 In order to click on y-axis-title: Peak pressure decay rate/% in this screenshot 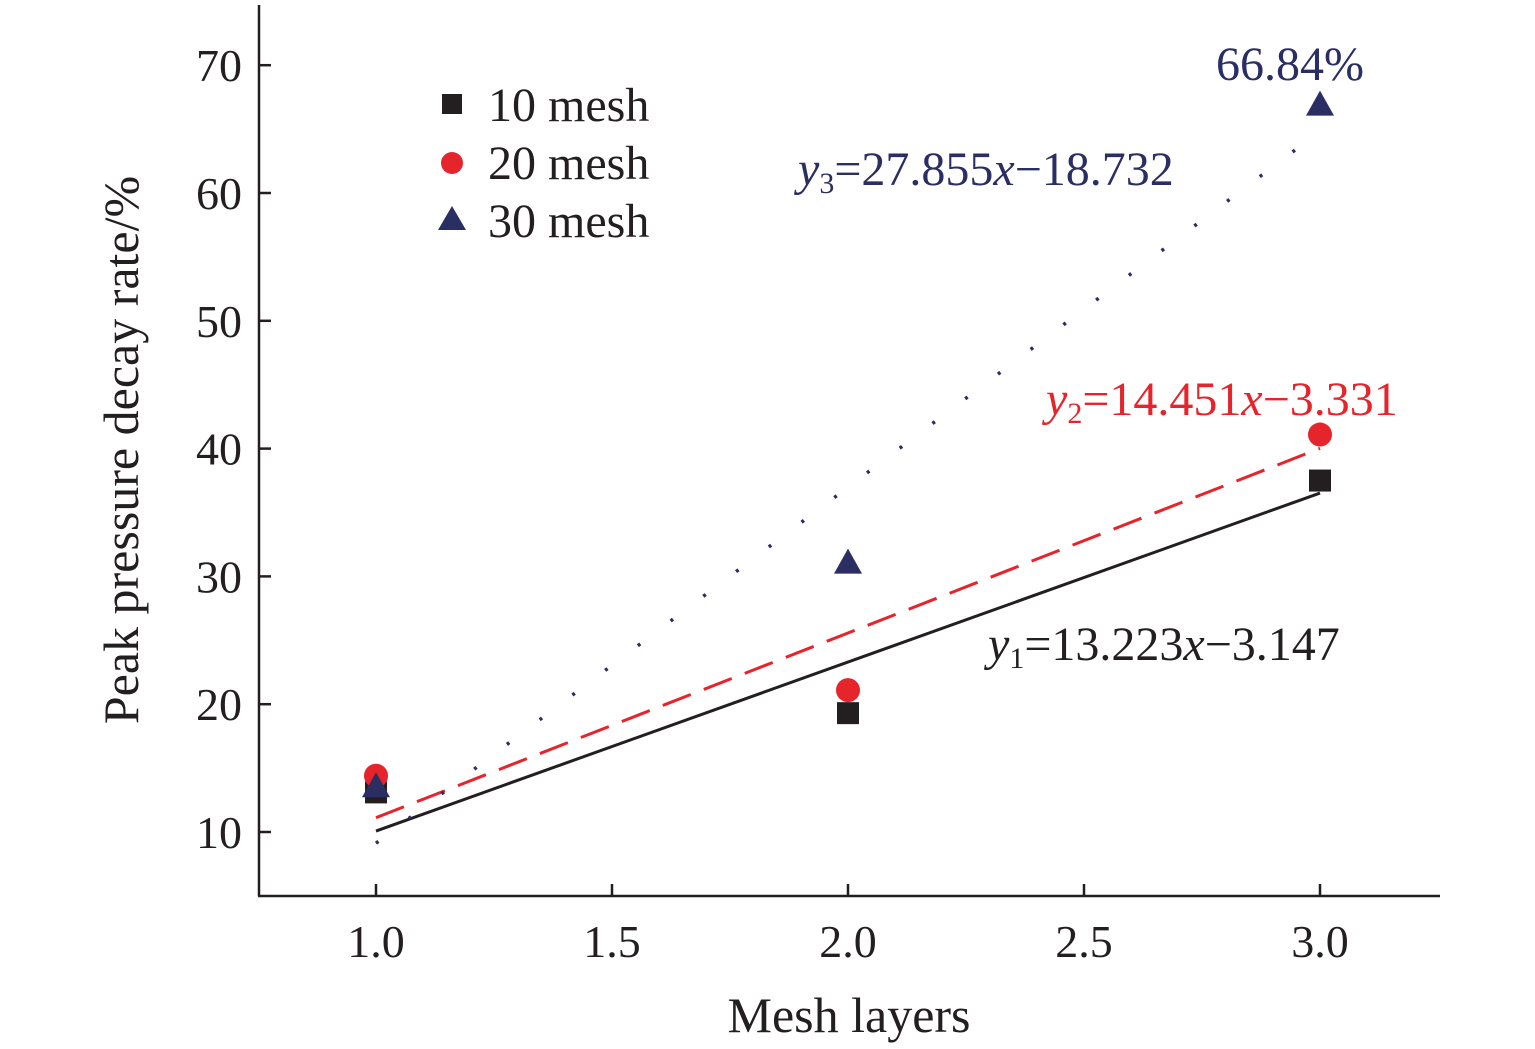, I will do `click(121, 450)`.